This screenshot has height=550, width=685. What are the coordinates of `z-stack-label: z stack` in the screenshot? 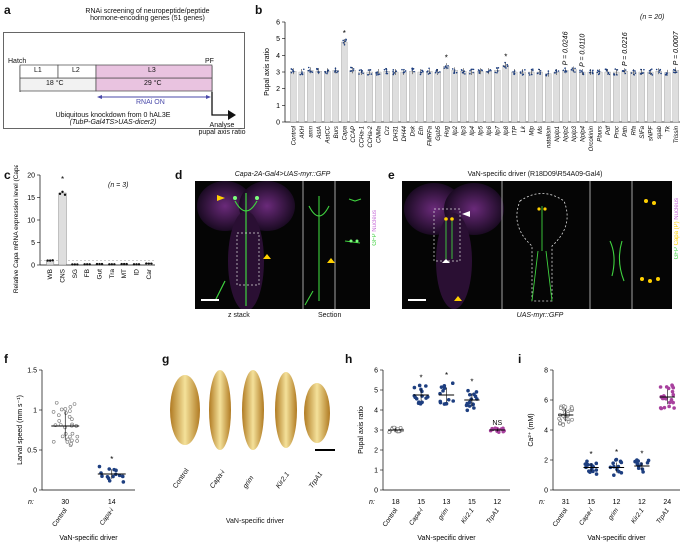 It's located at (239, 315).